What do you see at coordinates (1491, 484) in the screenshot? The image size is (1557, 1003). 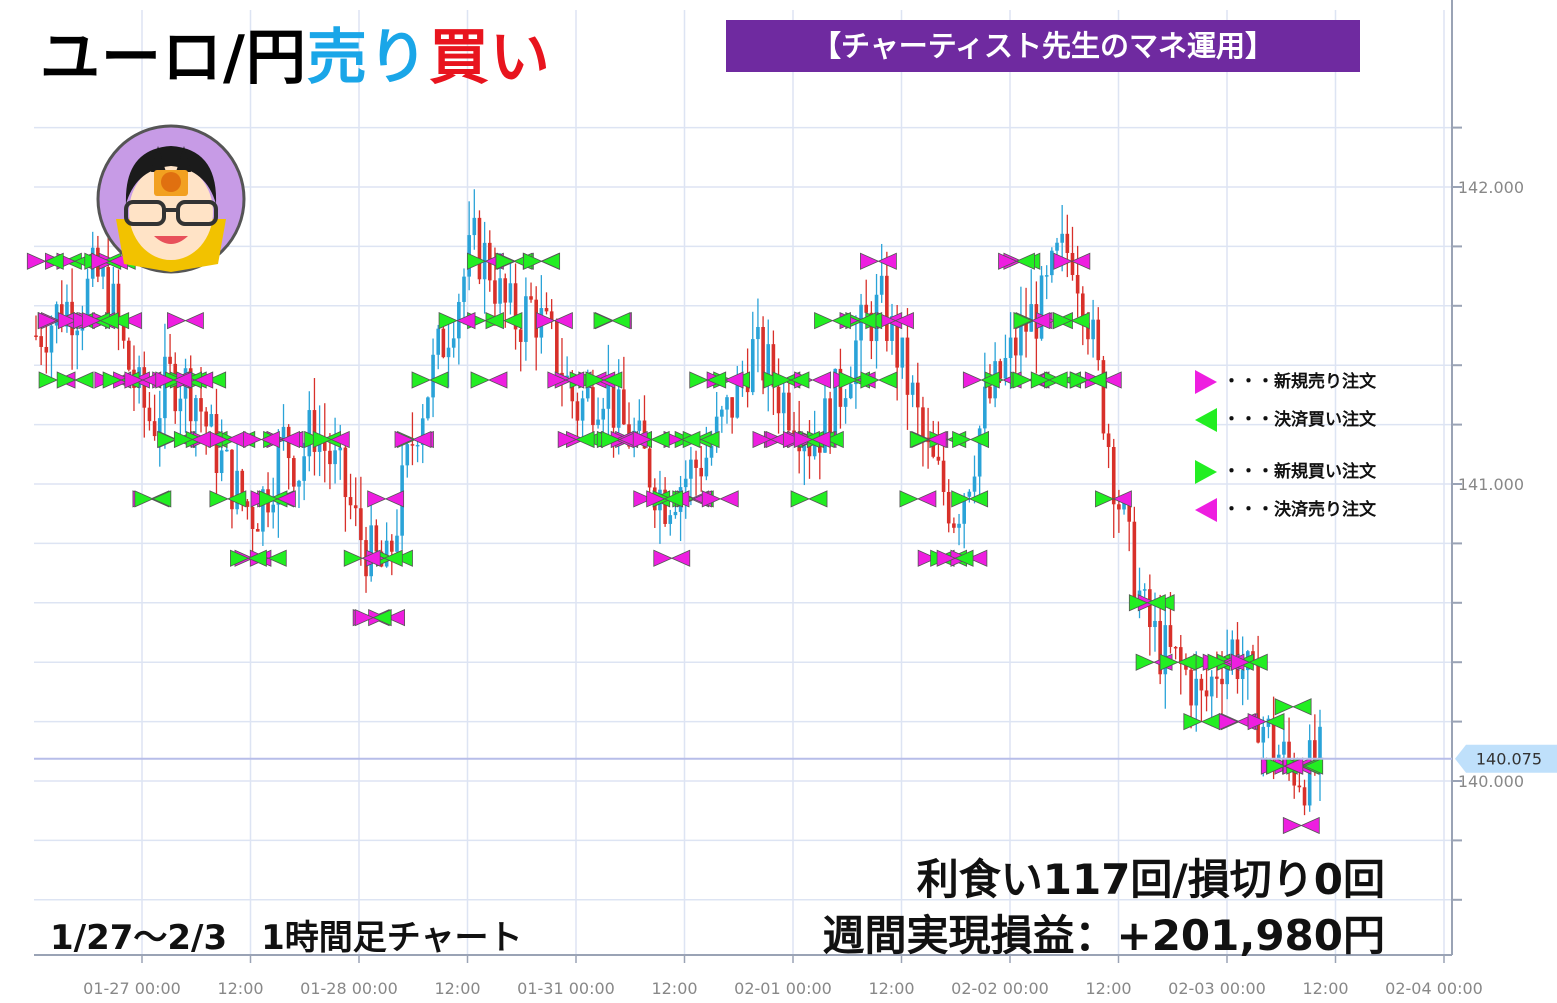 I see `y-tick-label: 141.000` at bounding box center [1491, 484].